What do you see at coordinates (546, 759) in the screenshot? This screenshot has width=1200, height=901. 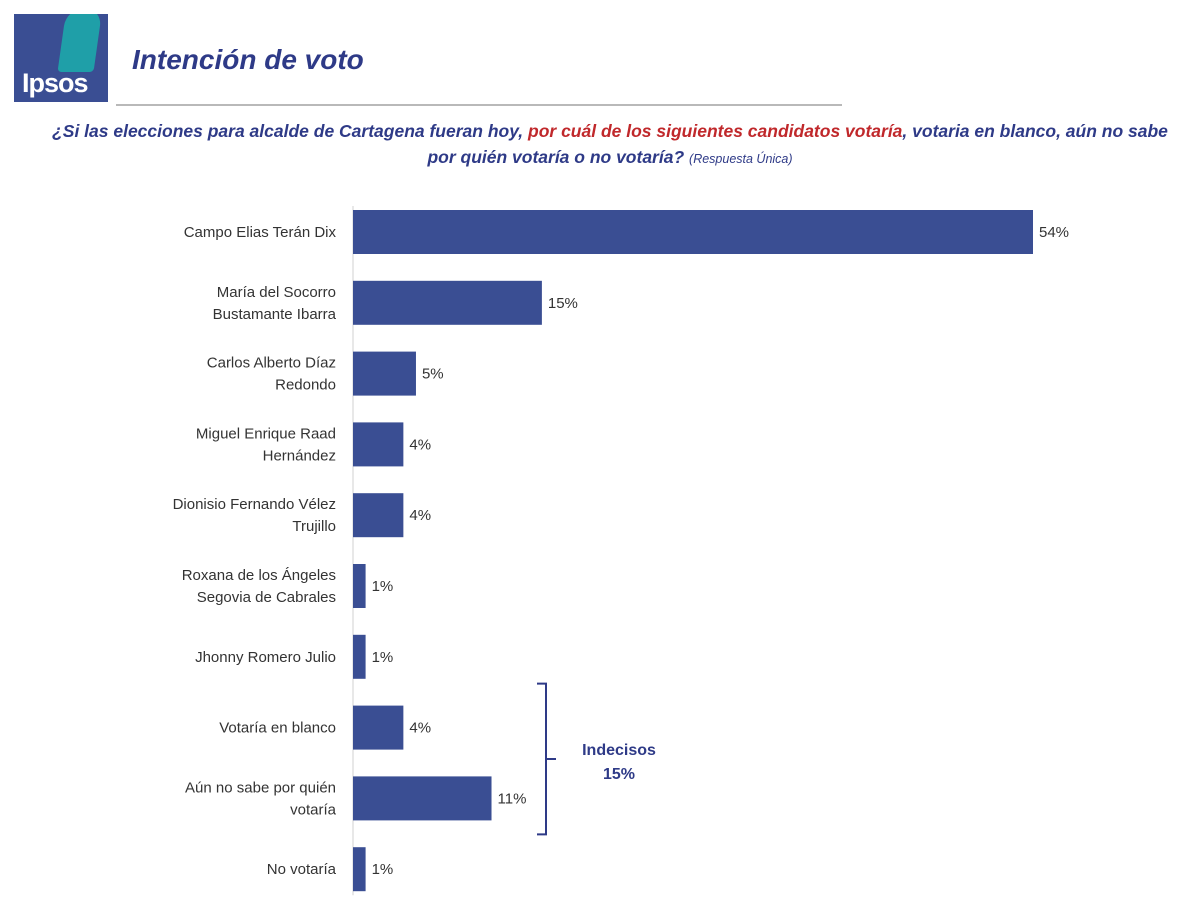 I see `indecisos-bracket` at bounding box center [546, 759].